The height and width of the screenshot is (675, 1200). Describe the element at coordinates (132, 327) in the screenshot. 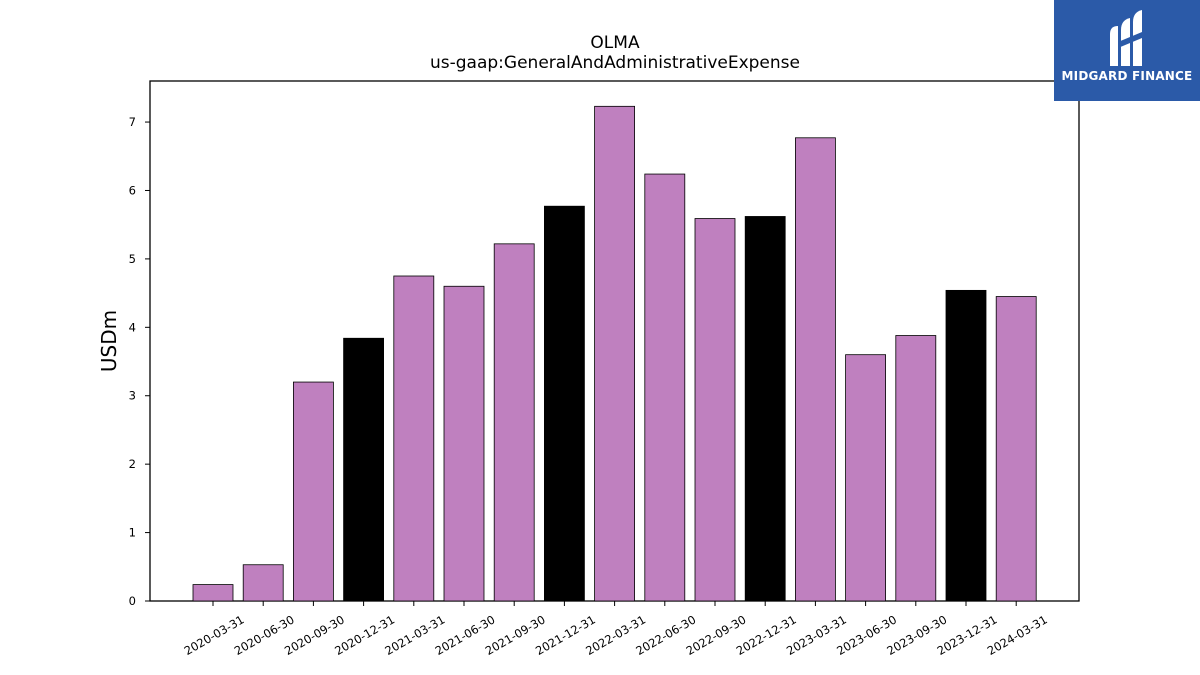

I see `y-tick-label: 4` at that location.